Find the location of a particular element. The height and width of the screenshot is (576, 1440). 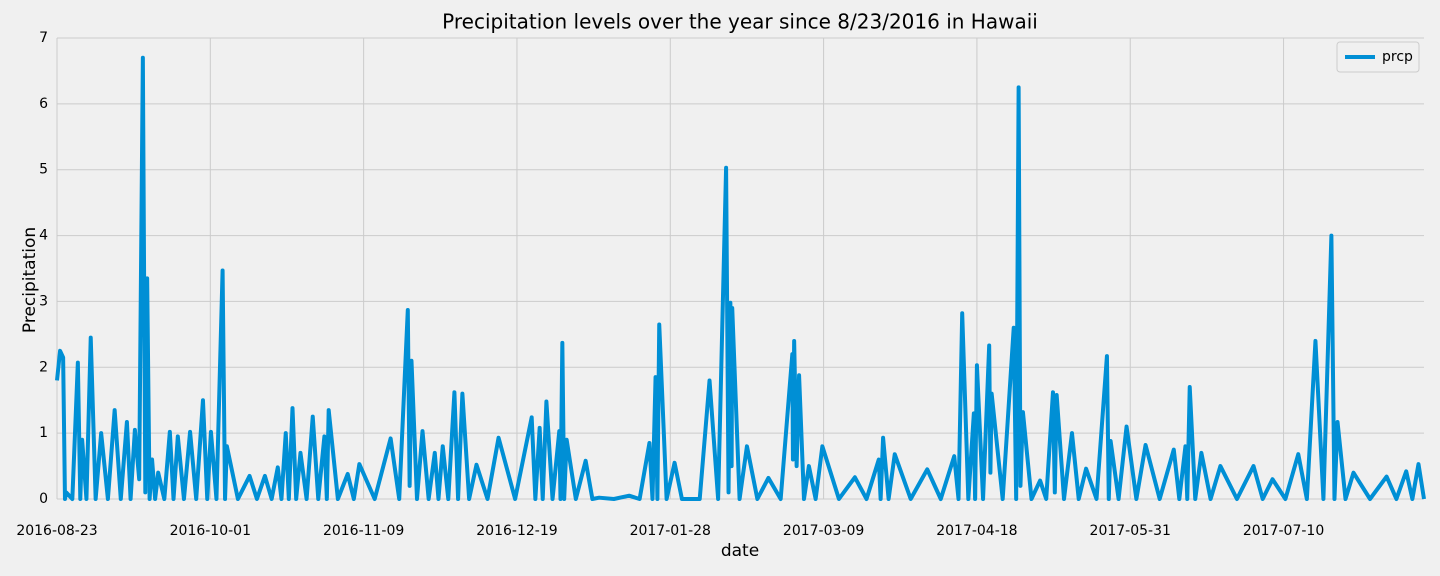

x-axis-label: date is located at coordinates (740, 551).